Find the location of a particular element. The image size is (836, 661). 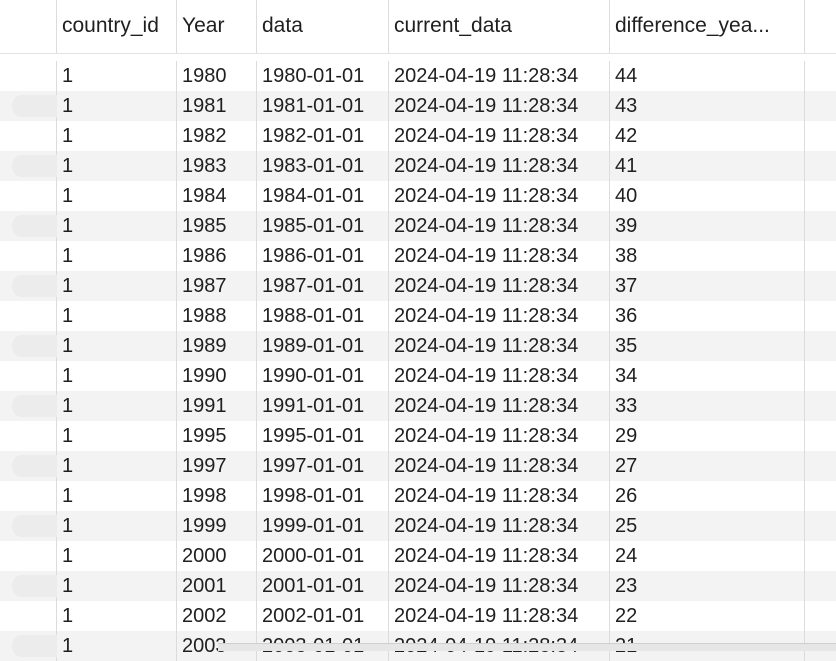

table-row: 1 1997 1997-01-01 2024-04-19 11:28:34 27 is located at coordinates (418, 466).